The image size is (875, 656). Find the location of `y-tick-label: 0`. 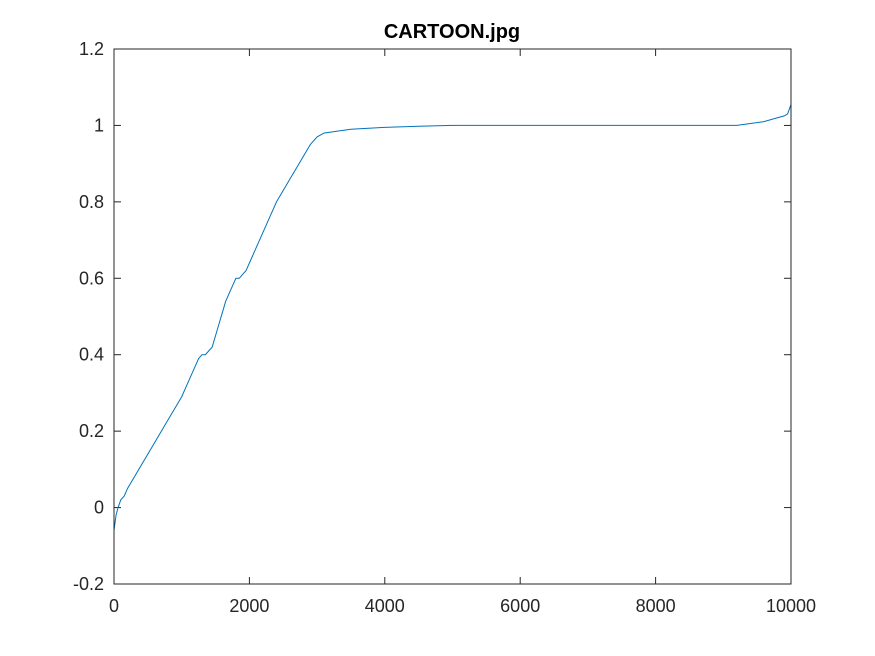

y-tick-label: 0 is located at coordinates (99, 508).